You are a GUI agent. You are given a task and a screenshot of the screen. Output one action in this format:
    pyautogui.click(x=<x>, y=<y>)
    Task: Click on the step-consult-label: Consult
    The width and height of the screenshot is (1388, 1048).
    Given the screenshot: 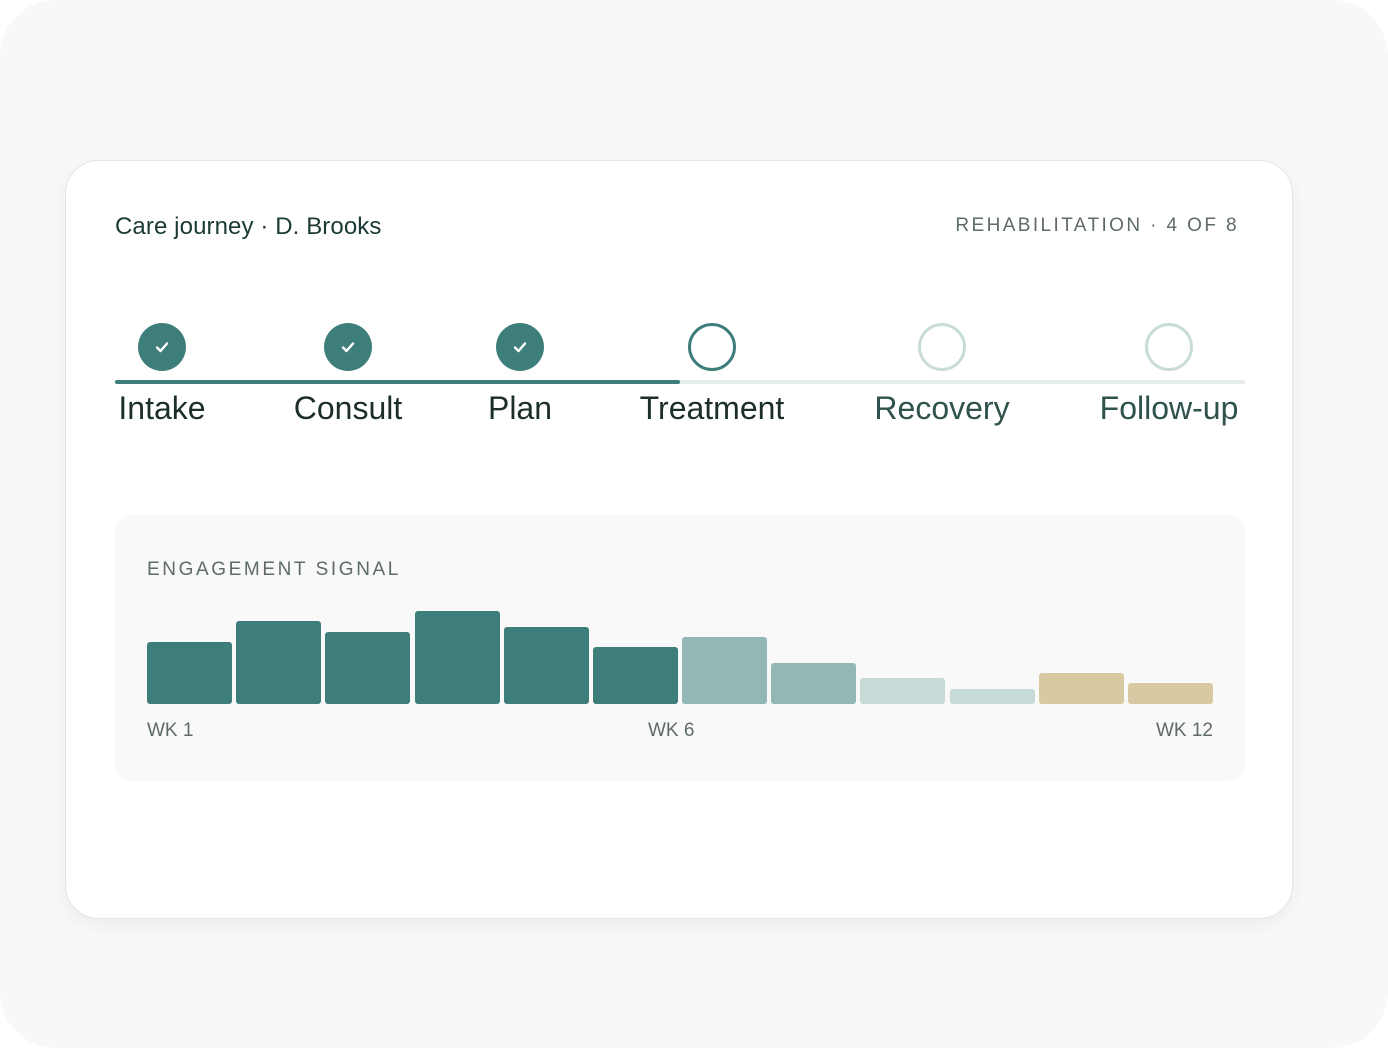 What is the action you would take?
    pyautogui.click(x=348, y=408)
    